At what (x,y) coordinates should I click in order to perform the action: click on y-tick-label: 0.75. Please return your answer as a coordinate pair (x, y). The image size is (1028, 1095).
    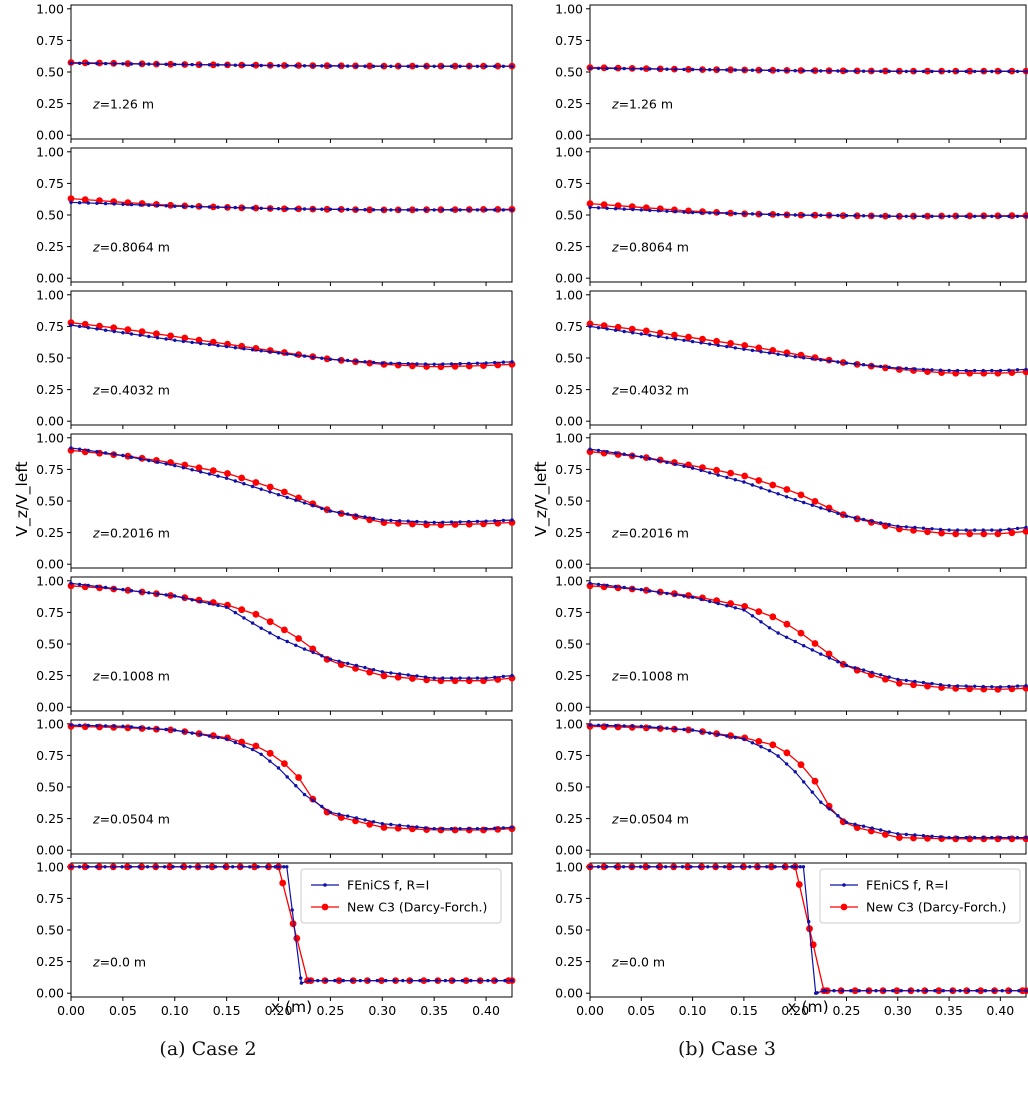
    Looking at the image, I should click on (569, 469).